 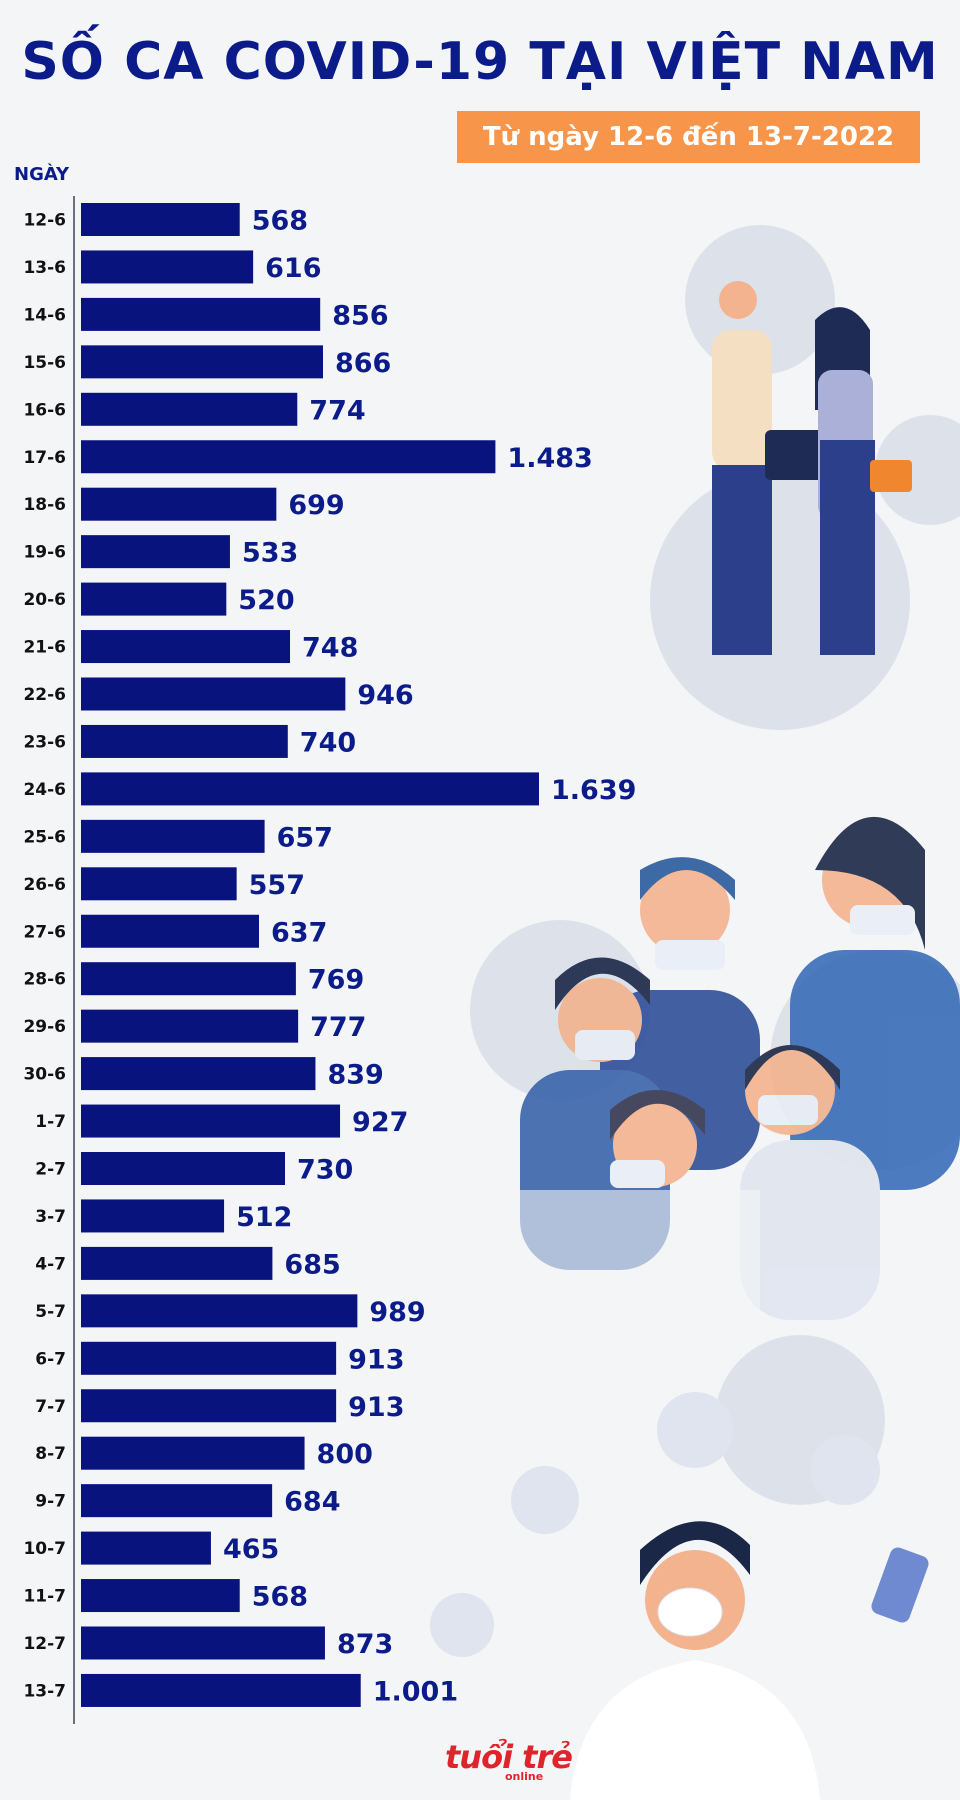 What do you see at coordinates (44, 1549) in the screenshot?
I see `category-label: 10-7` at bounding box center [44, 1549].